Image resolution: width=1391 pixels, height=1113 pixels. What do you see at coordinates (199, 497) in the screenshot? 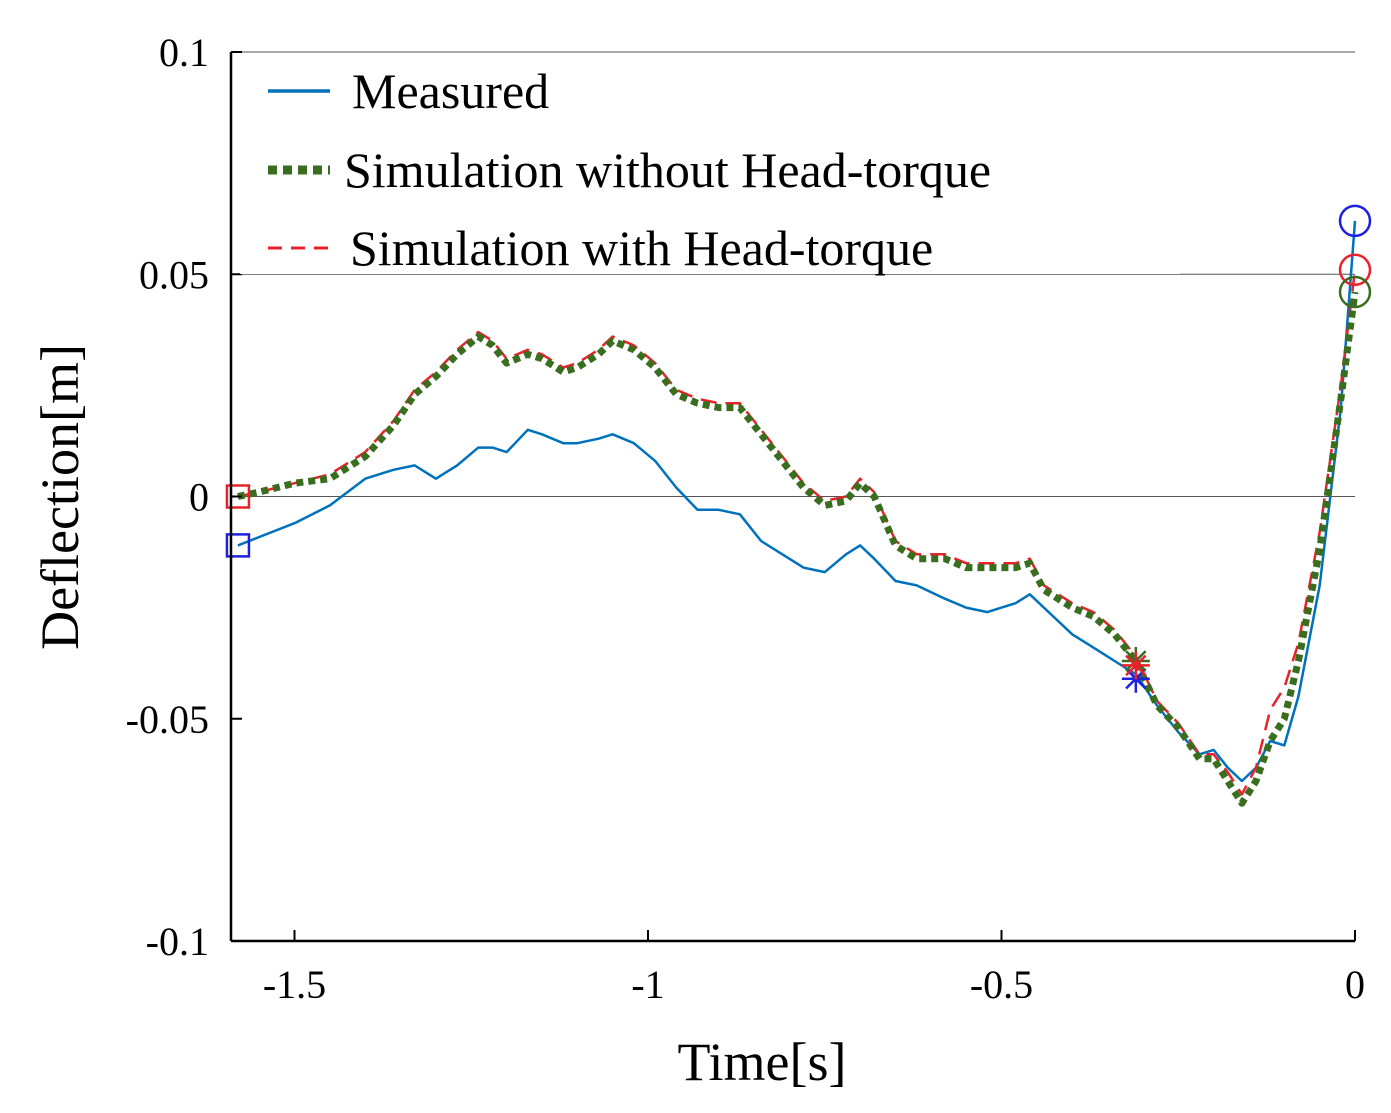
I see `y-tick-label-2: 0` at bounding box center [199, 497].